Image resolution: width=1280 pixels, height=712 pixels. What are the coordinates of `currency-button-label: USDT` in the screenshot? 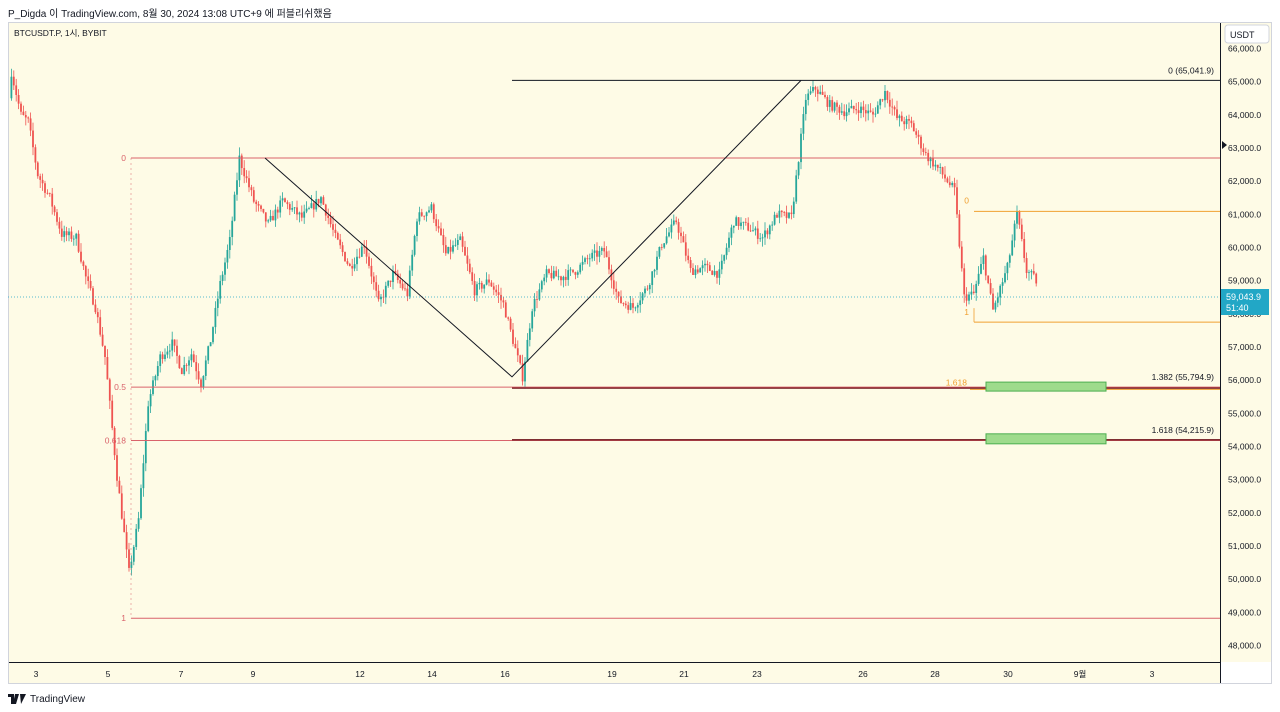 It's located at (1242, 35).